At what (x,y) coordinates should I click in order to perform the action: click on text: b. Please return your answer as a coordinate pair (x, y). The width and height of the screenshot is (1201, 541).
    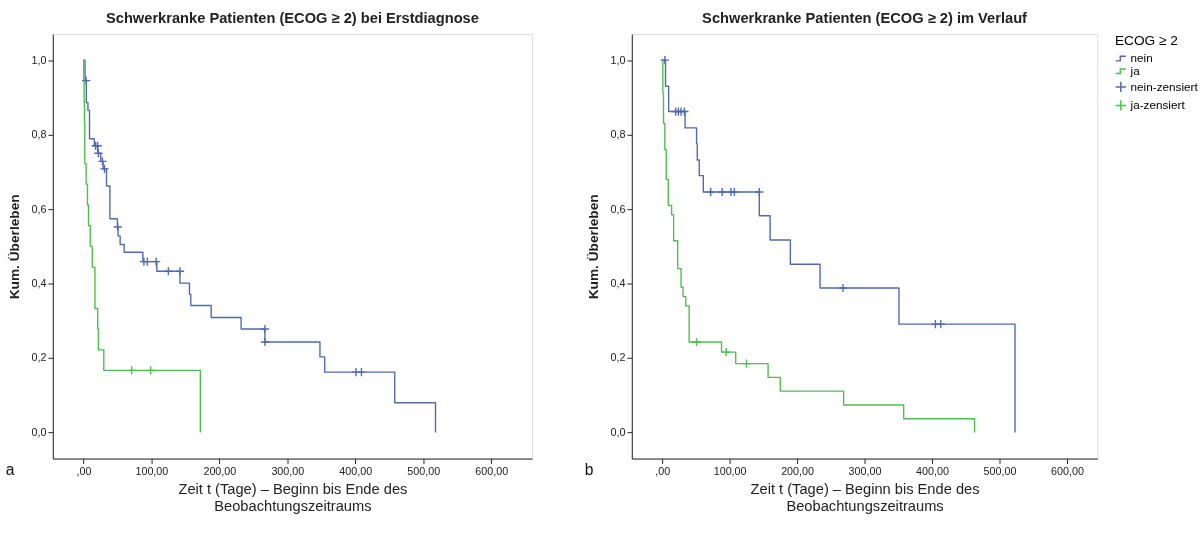
    Looking at the image, I should click on (589, 470).